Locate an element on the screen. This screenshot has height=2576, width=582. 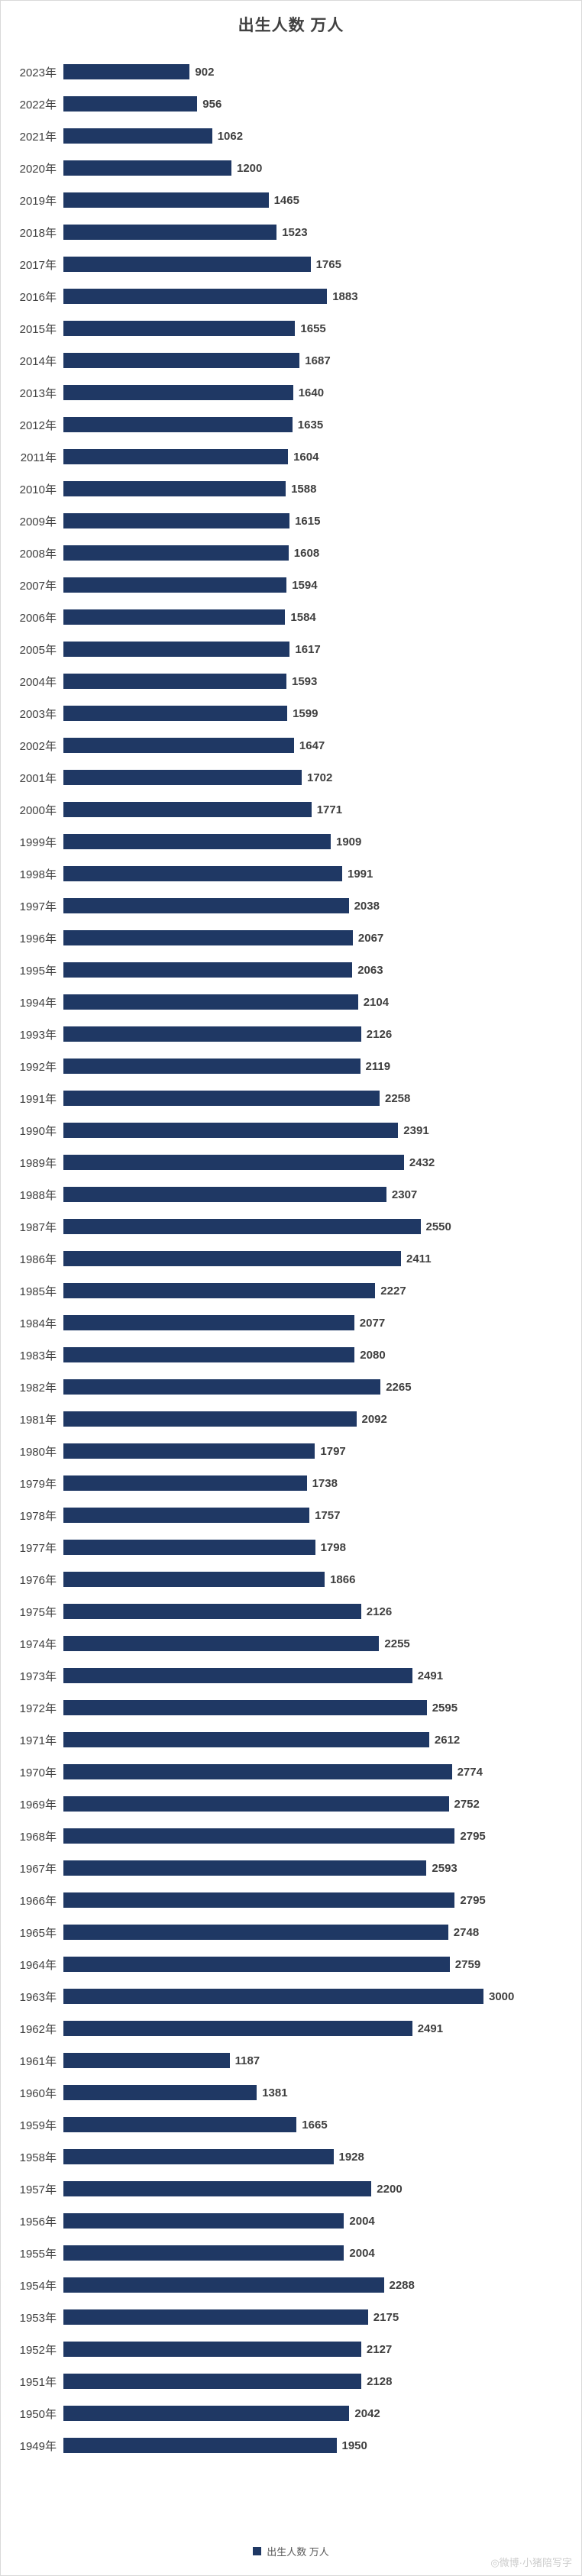
value-label: 1381 is located at coordinates (275, 2092).